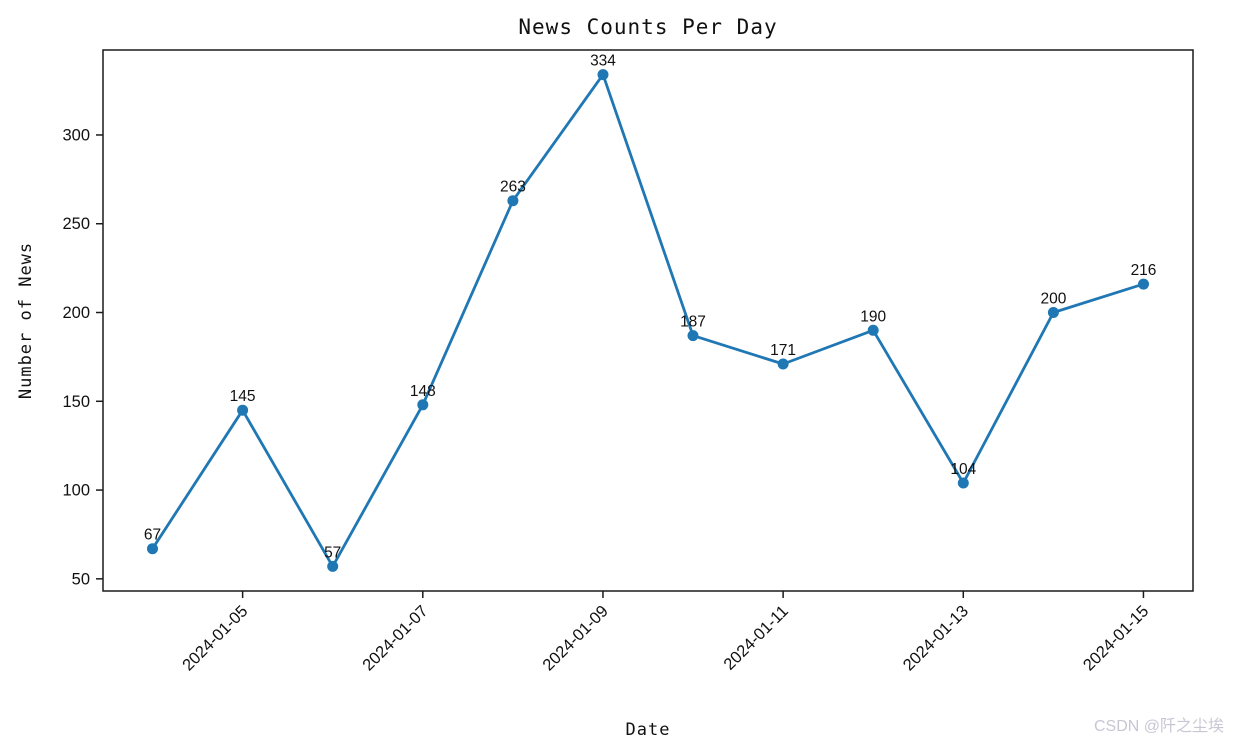  Describe the element at coordinates (1053, 299) in the screenshot. I see `point-value-label: 200` at that location.